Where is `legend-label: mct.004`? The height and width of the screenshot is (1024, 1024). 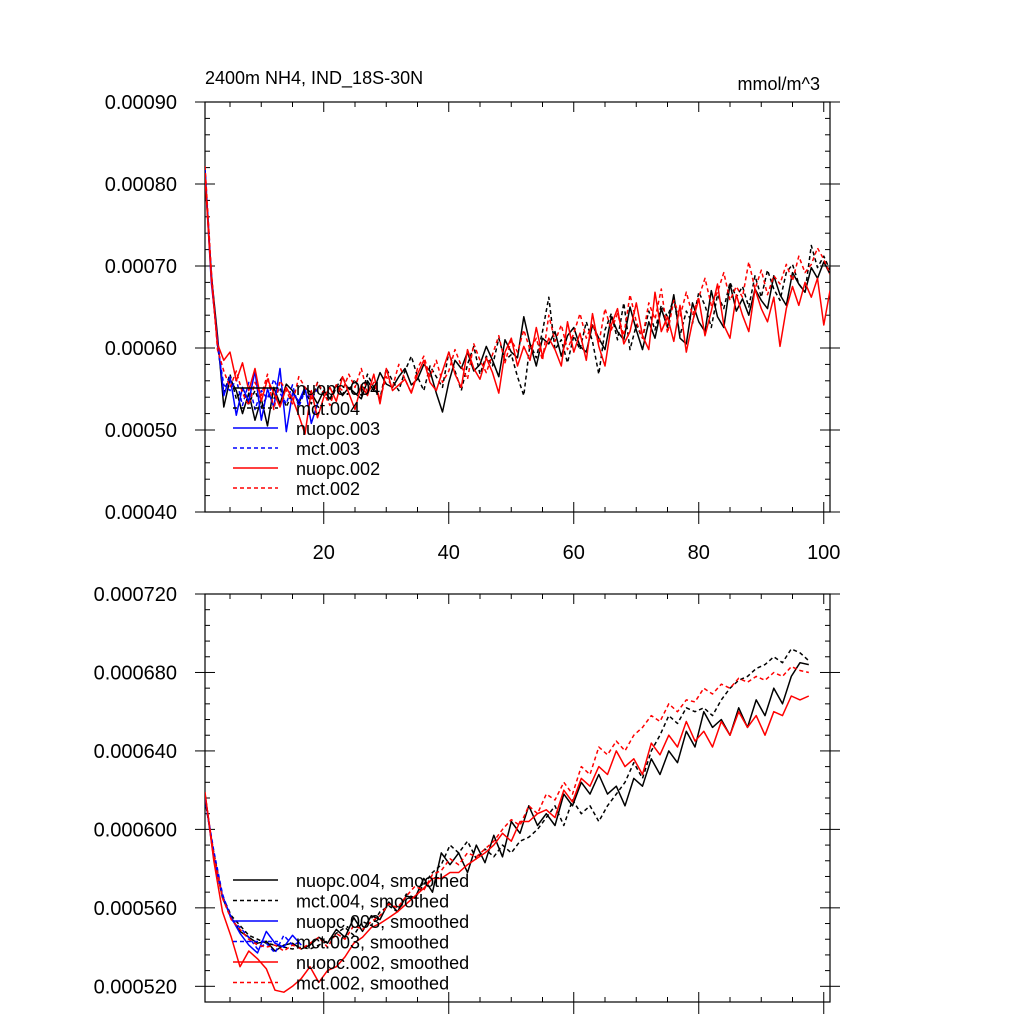
legend-label: mct.004 is located at coordinates (328, 409).